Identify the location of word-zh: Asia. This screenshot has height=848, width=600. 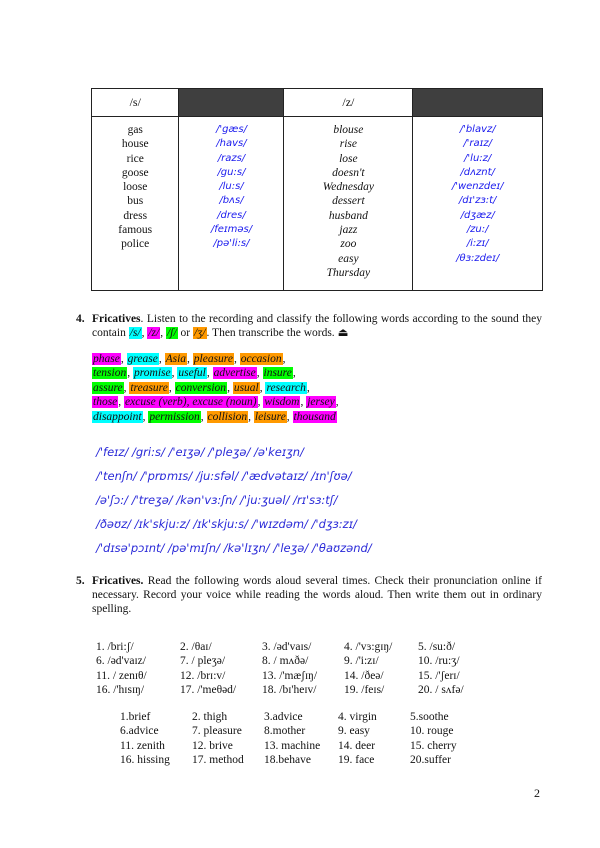
(176, 359).